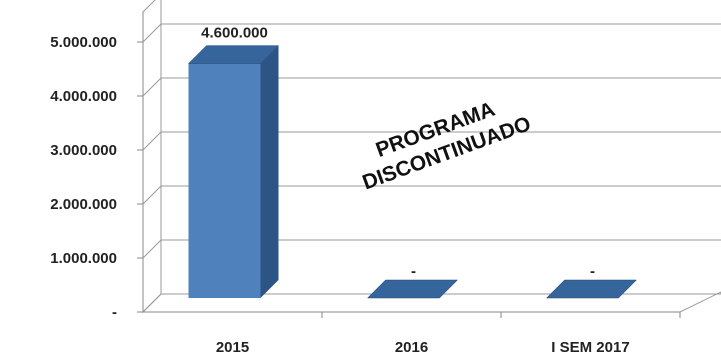  I want to click on bar-front, so click(224, 180).